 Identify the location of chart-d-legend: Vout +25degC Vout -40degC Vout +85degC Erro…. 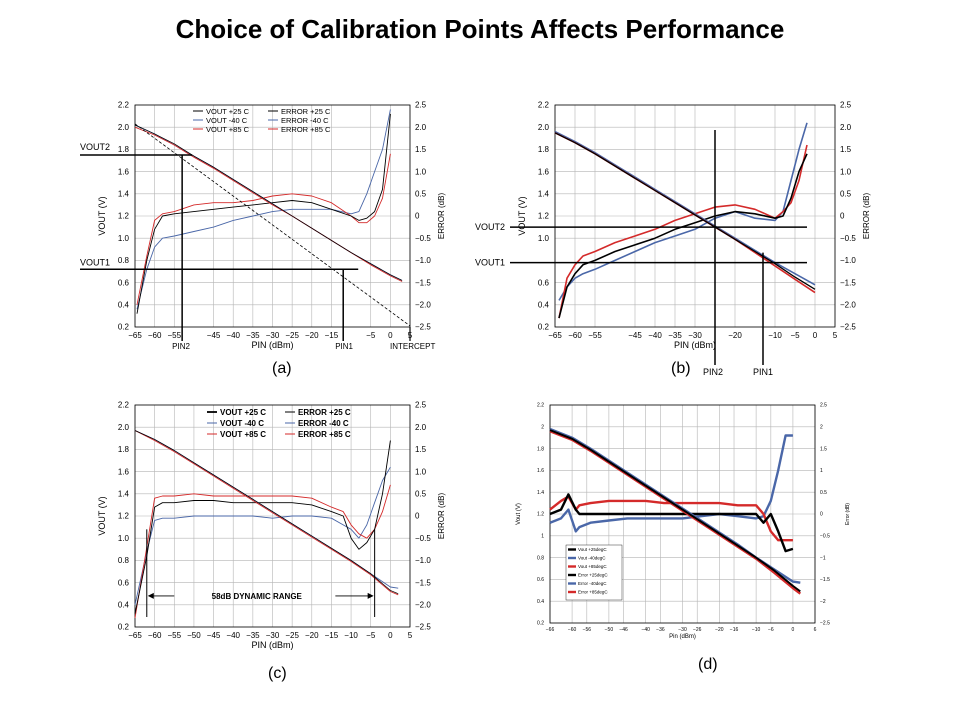
(594, 572).